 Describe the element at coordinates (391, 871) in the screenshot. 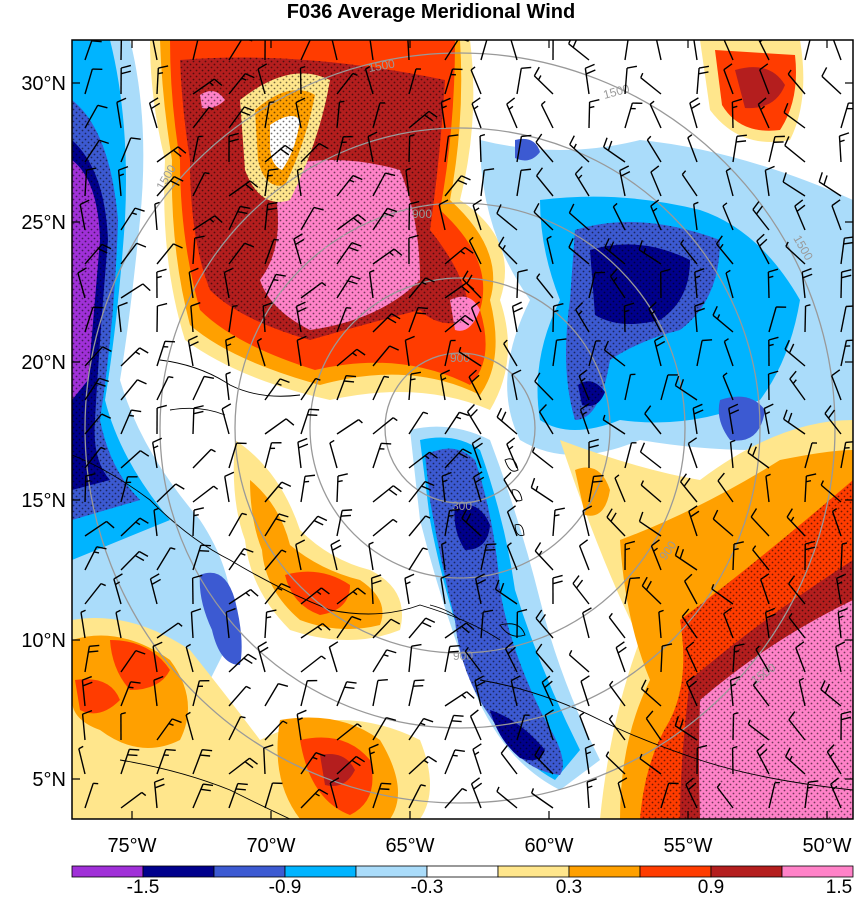

I see `colorbar-swatch` at that location.